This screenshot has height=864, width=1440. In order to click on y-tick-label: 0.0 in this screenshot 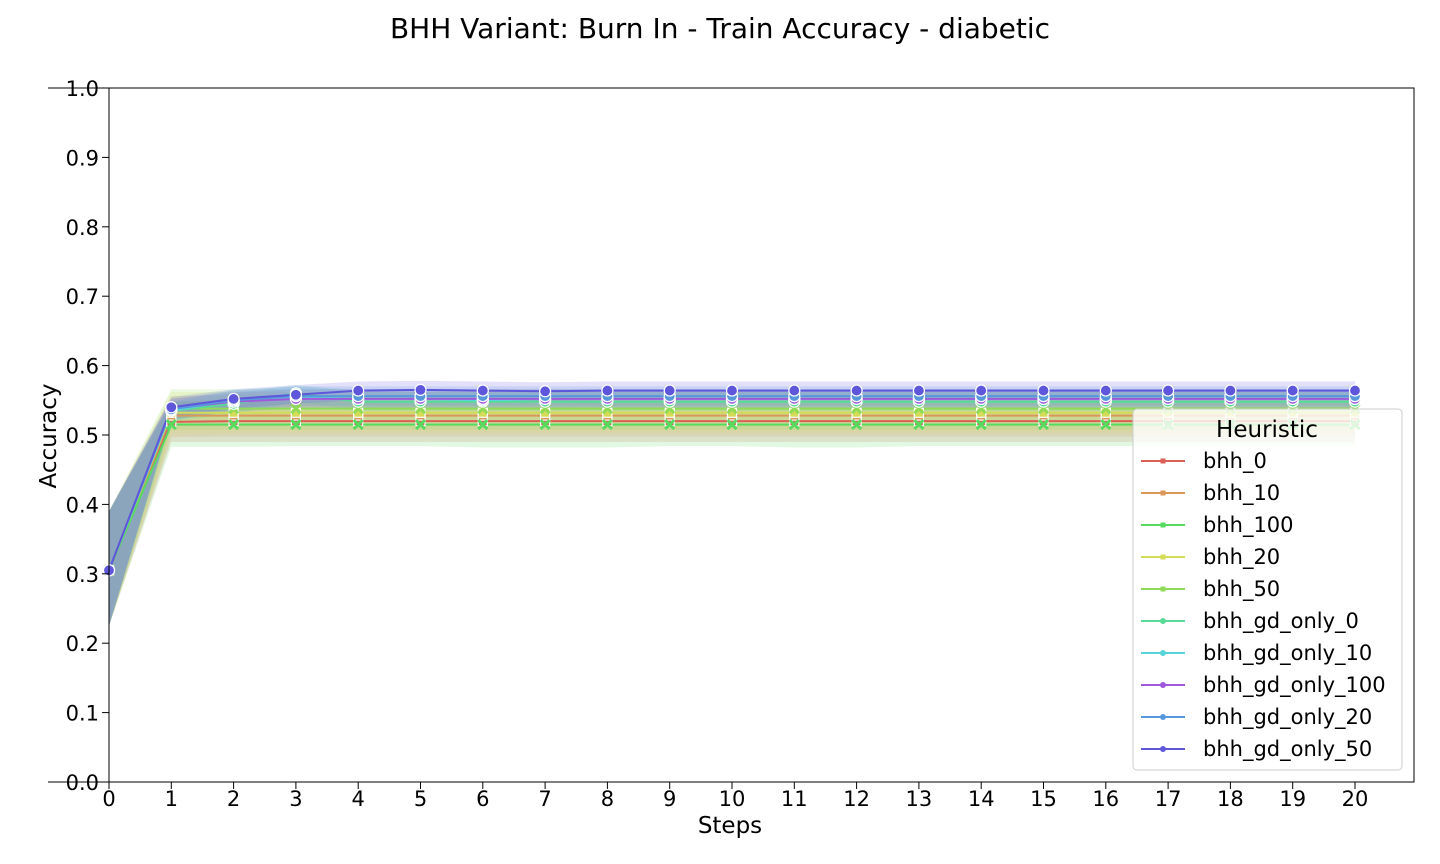, I will do `click(82, 783)`.